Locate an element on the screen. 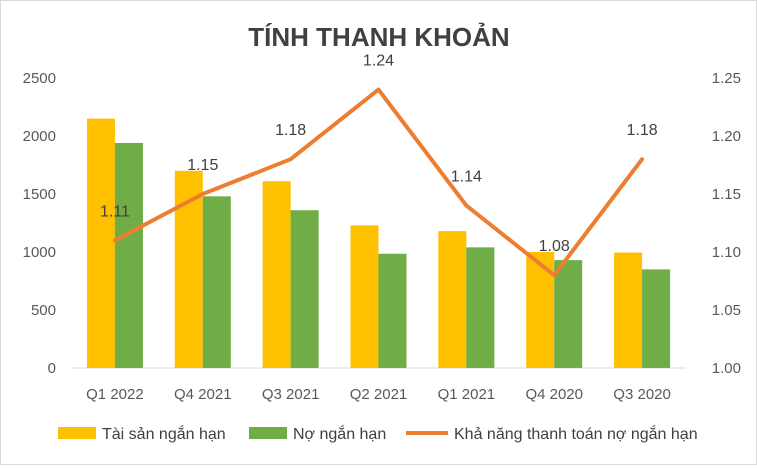 The image size is (757, 471). line-data-label: 1.15 is located at coordinates (202, 165).